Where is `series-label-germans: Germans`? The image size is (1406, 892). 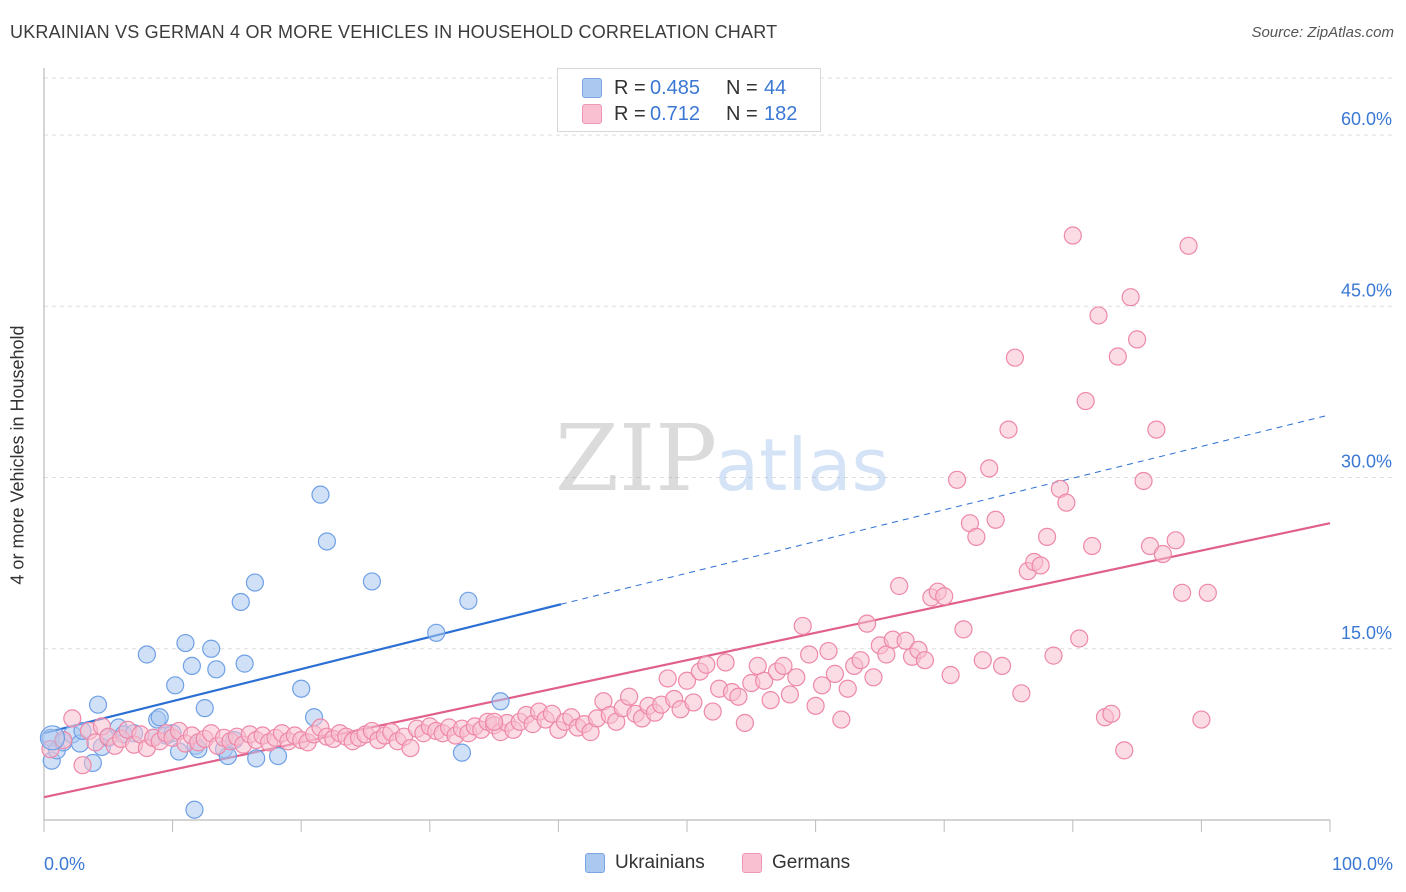
series-label-germans: Germans is located at coordinates (811, 862).